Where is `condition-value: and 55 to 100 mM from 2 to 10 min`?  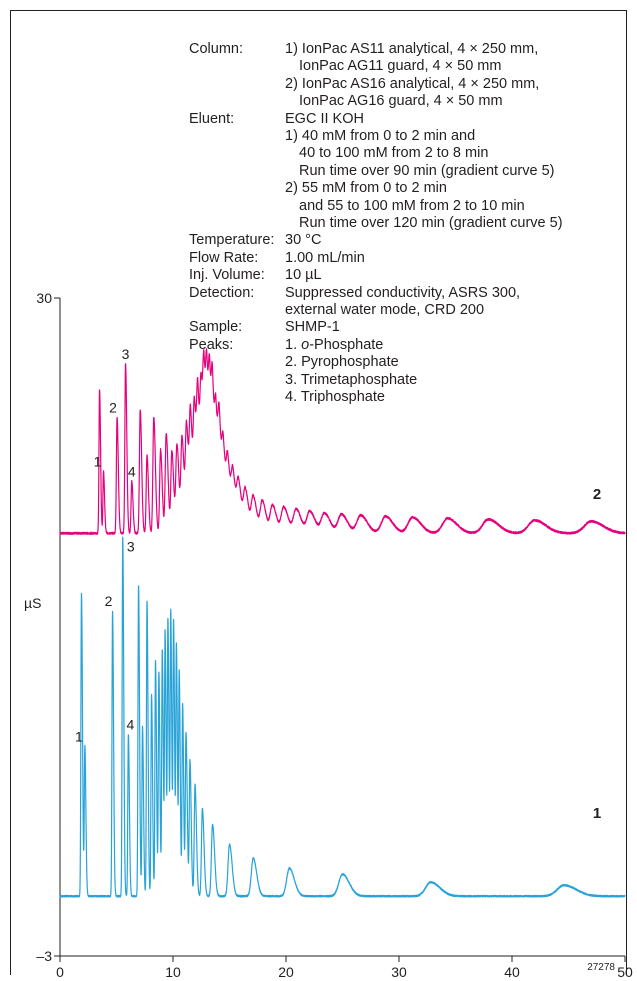 condition-value: and 55 to 100 mM from 2 to 10 min is located at coordinates (412, 205).